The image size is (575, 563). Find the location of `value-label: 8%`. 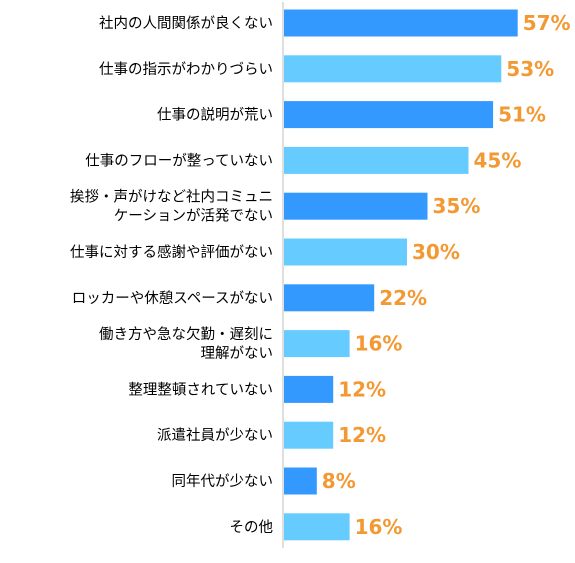

value-label: 8% is located at coordinates (339, 481).